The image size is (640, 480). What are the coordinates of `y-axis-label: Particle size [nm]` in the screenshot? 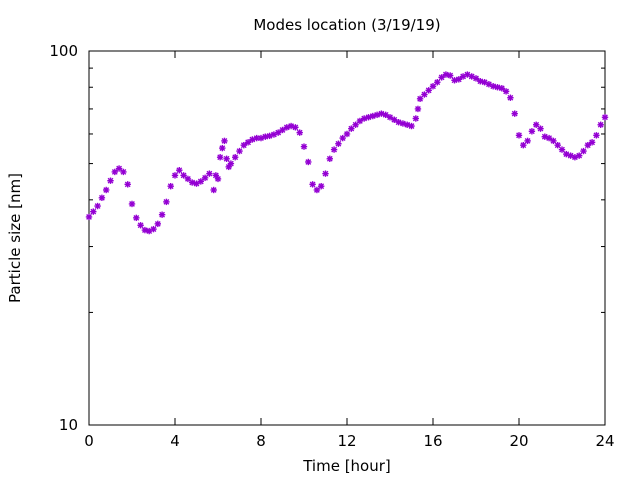 It's located at (15, 238).